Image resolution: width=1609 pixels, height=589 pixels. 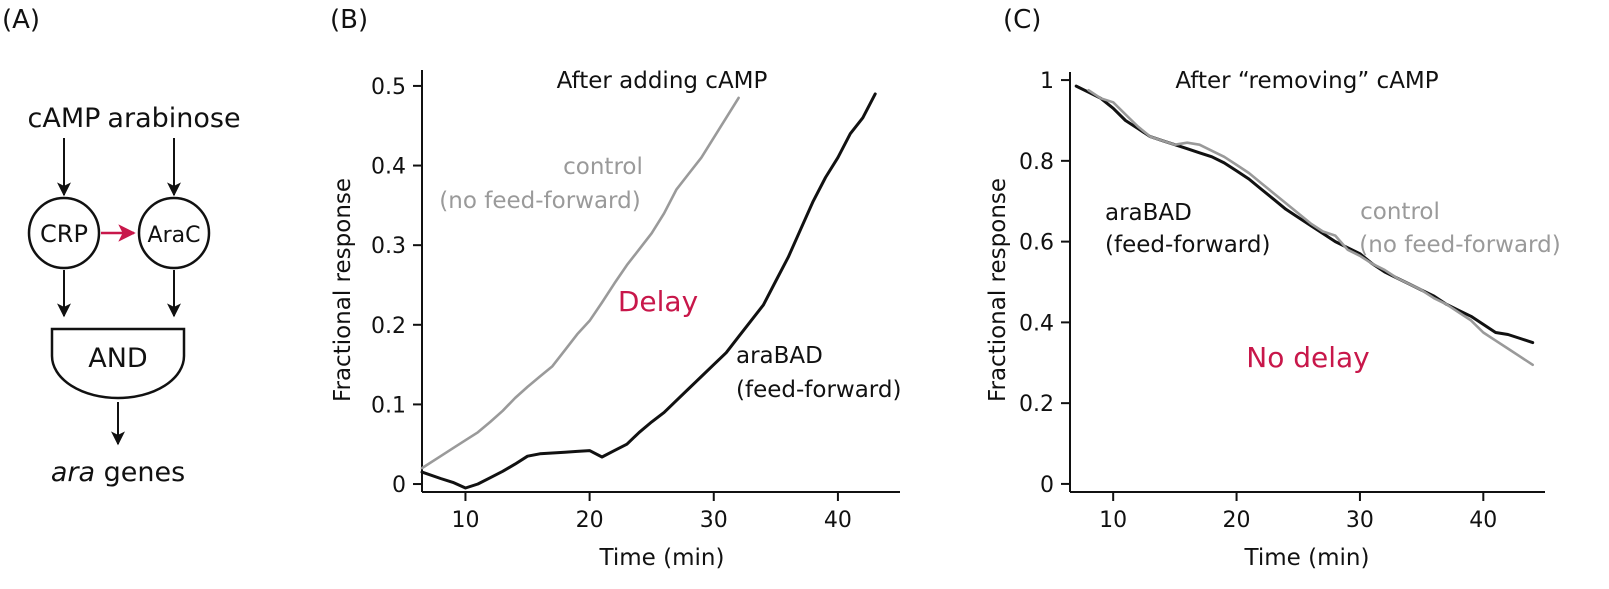 I want to click on input-camp-label: cAMP, so click(x=64, y=118).